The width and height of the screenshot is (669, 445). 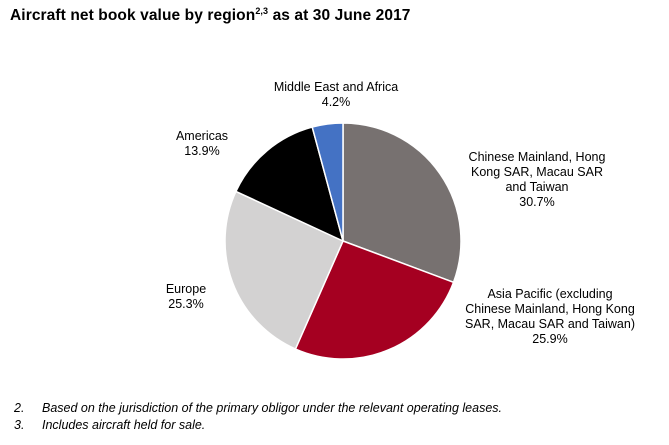 What do you see at coordinates (186, 289) in the screenshot?
I see `slice-category-label: Europe` at bounding box center [186, 289].